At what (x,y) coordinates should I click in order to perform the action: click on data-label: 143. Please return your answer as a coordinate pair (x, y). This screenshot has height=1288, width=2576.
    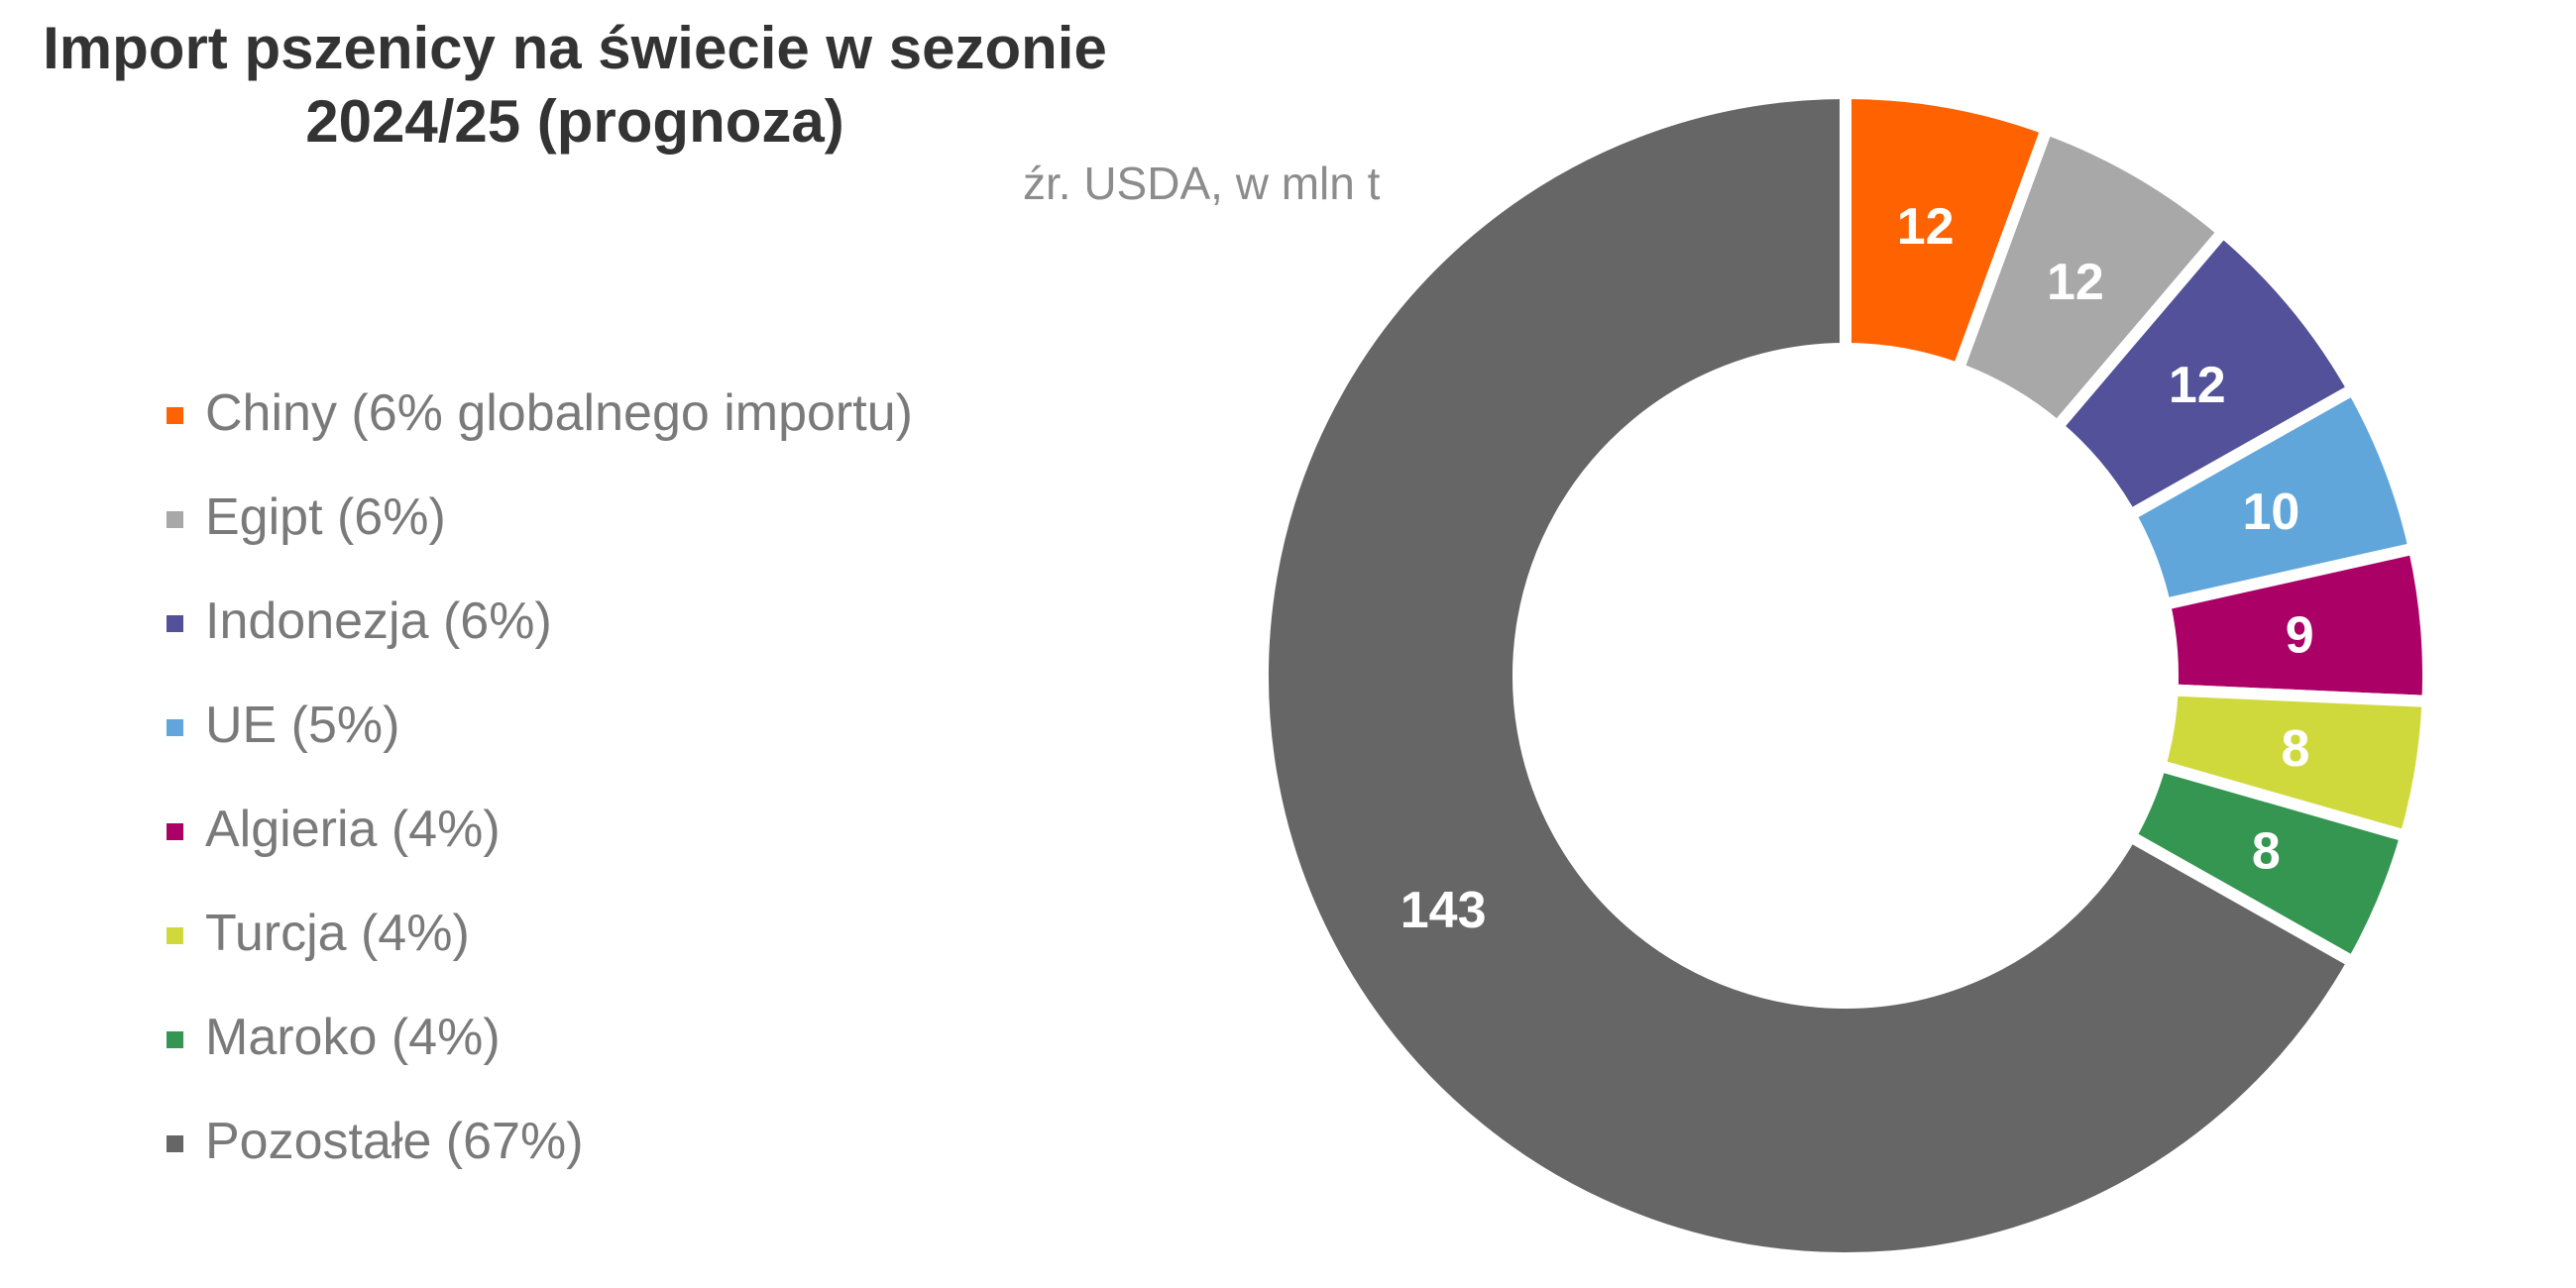
    Looking at the image, I should click on (1443, 910).